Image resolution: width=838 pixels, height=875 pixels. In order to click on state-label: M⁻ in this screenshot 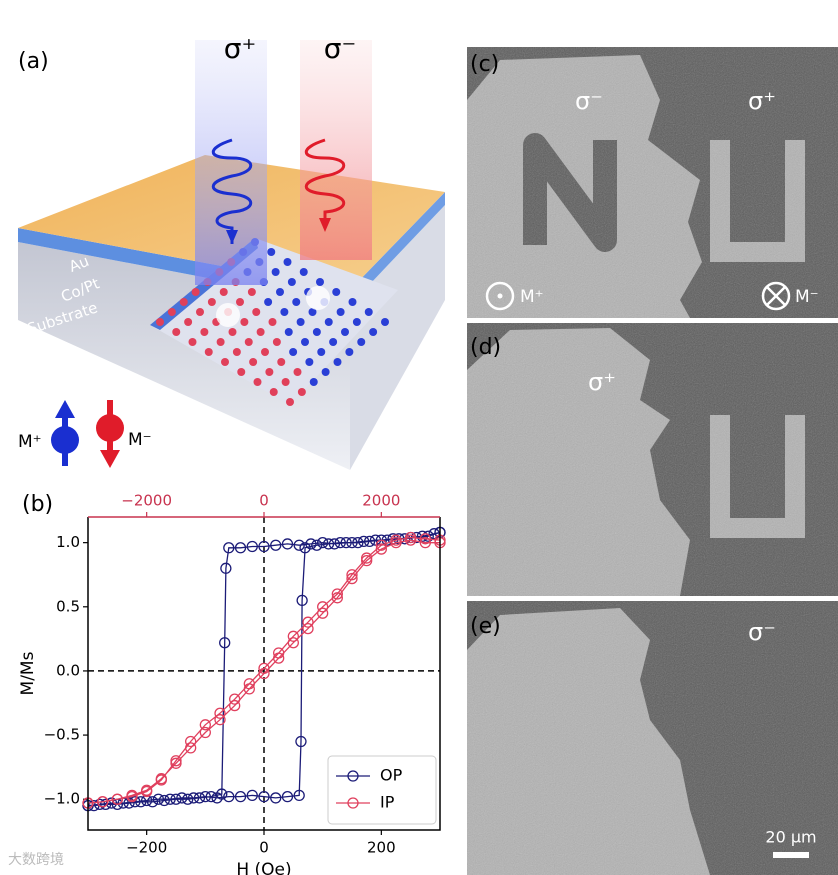, I will do `click(807, 297)`.